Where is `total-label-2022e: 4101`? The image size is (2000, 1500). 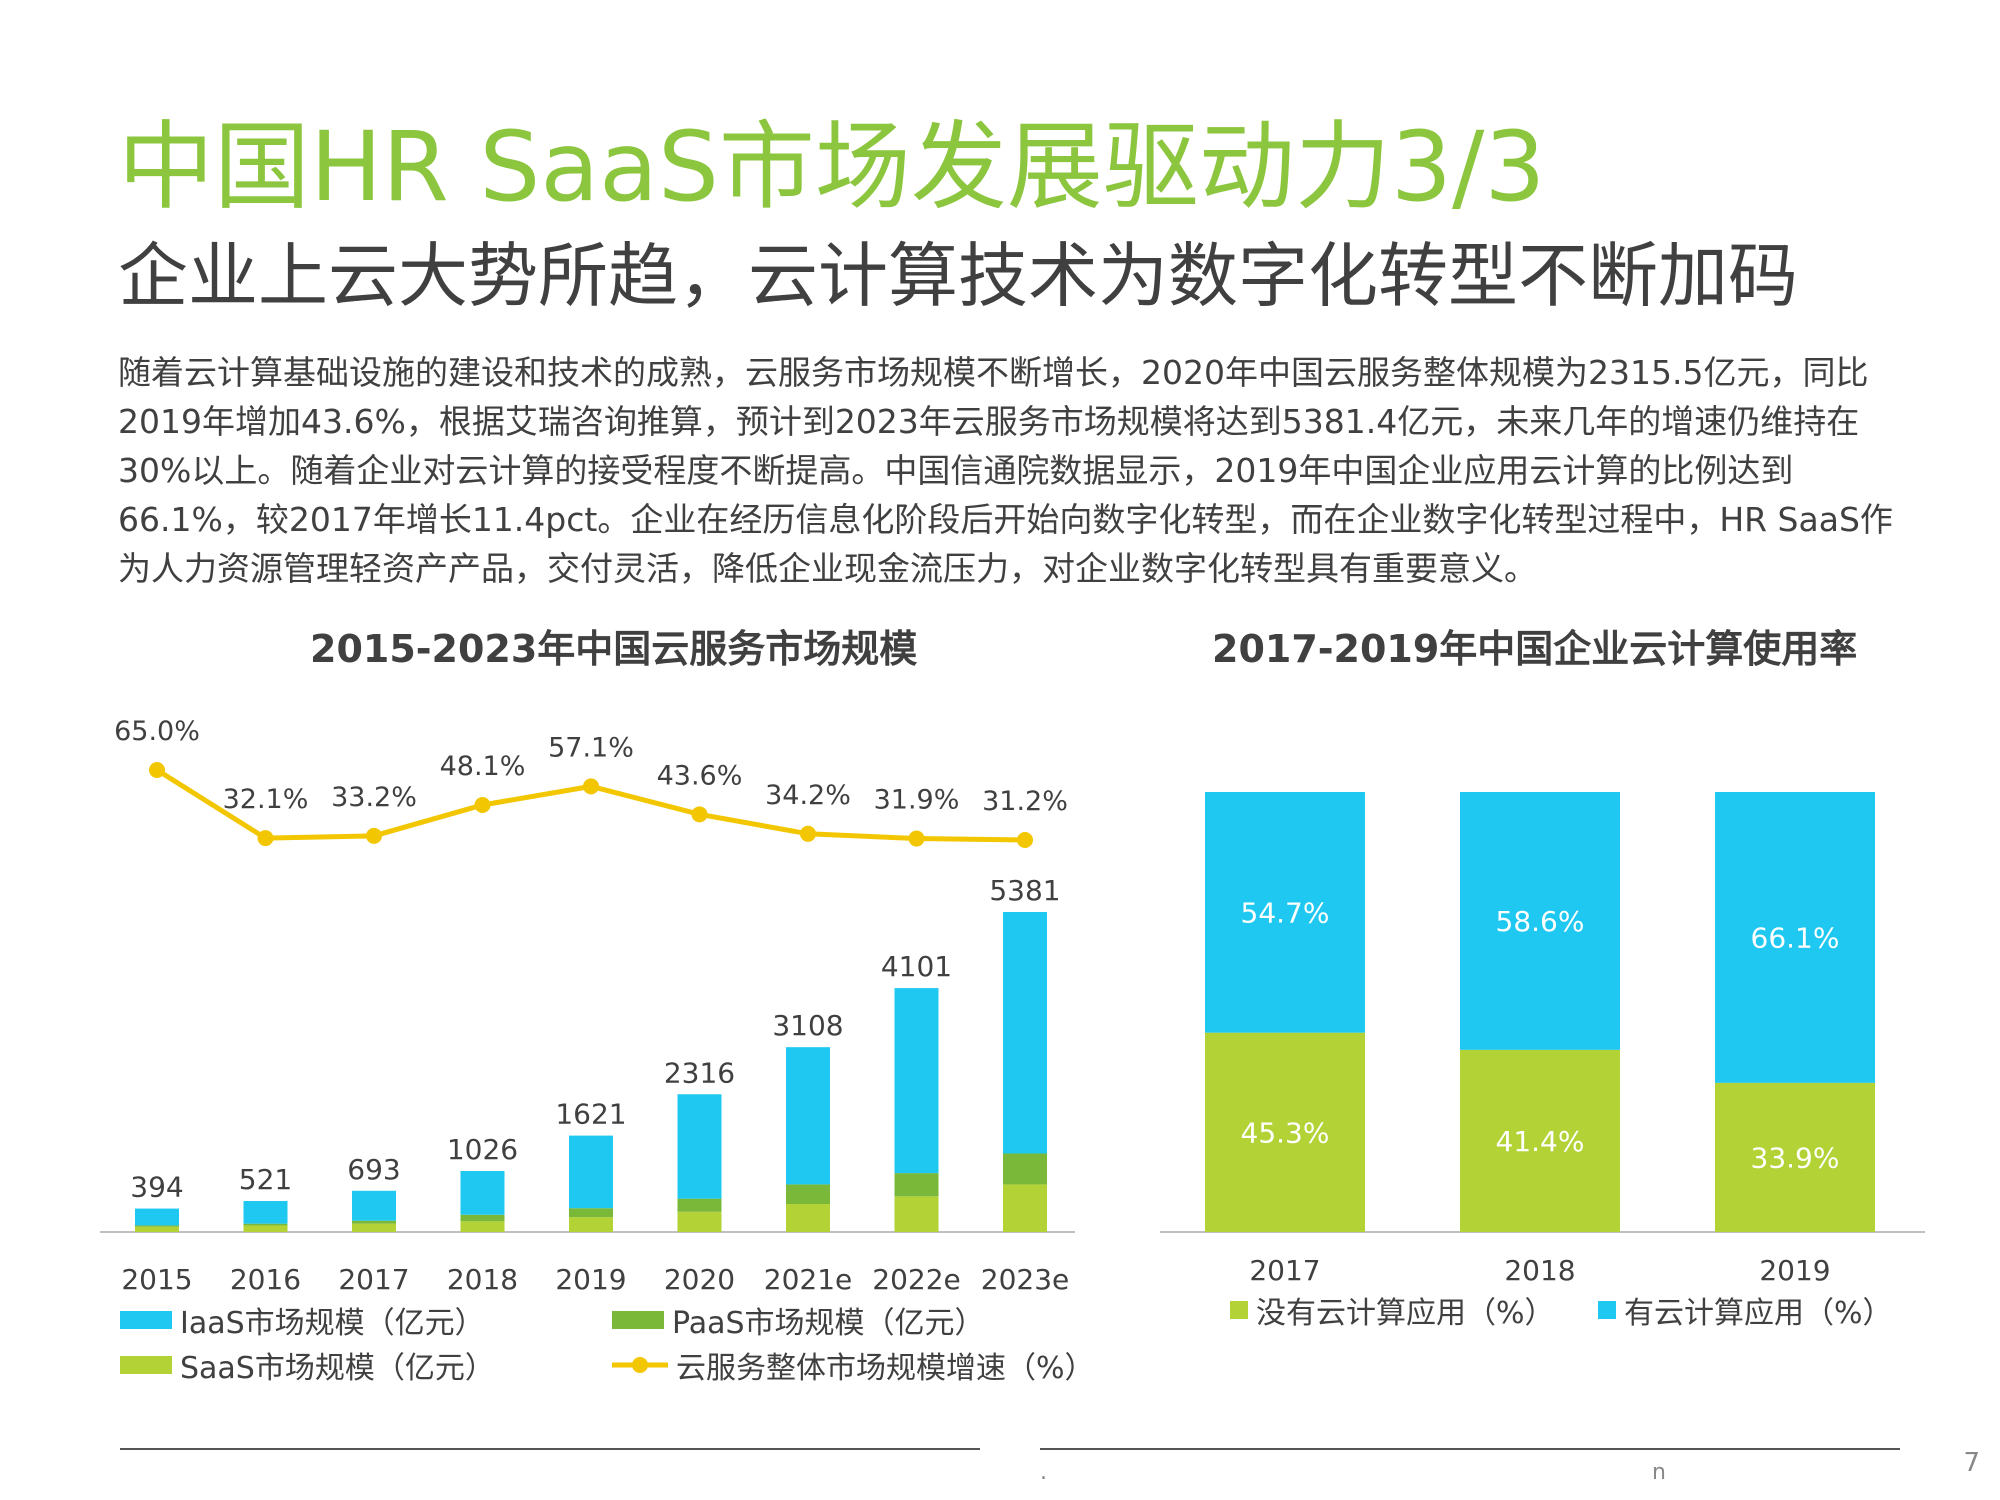 total-label-2022e: 4101 is located at coordinates (916, 966).